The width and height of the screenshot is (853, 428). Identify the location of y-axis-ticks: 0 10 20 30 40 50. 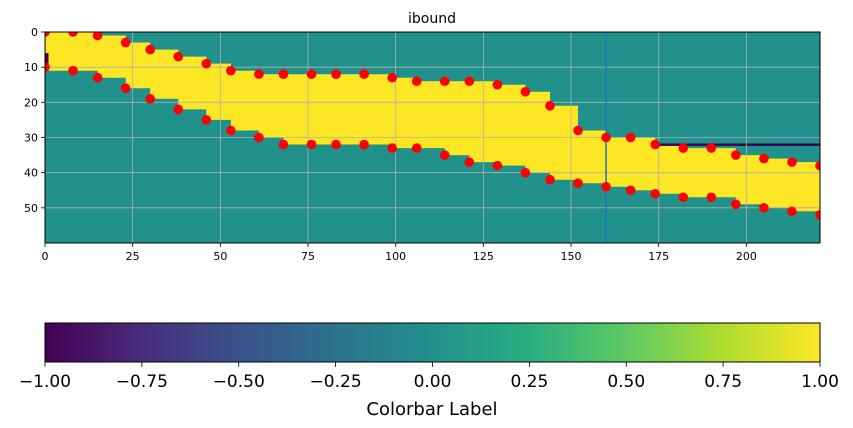
(34, 120).